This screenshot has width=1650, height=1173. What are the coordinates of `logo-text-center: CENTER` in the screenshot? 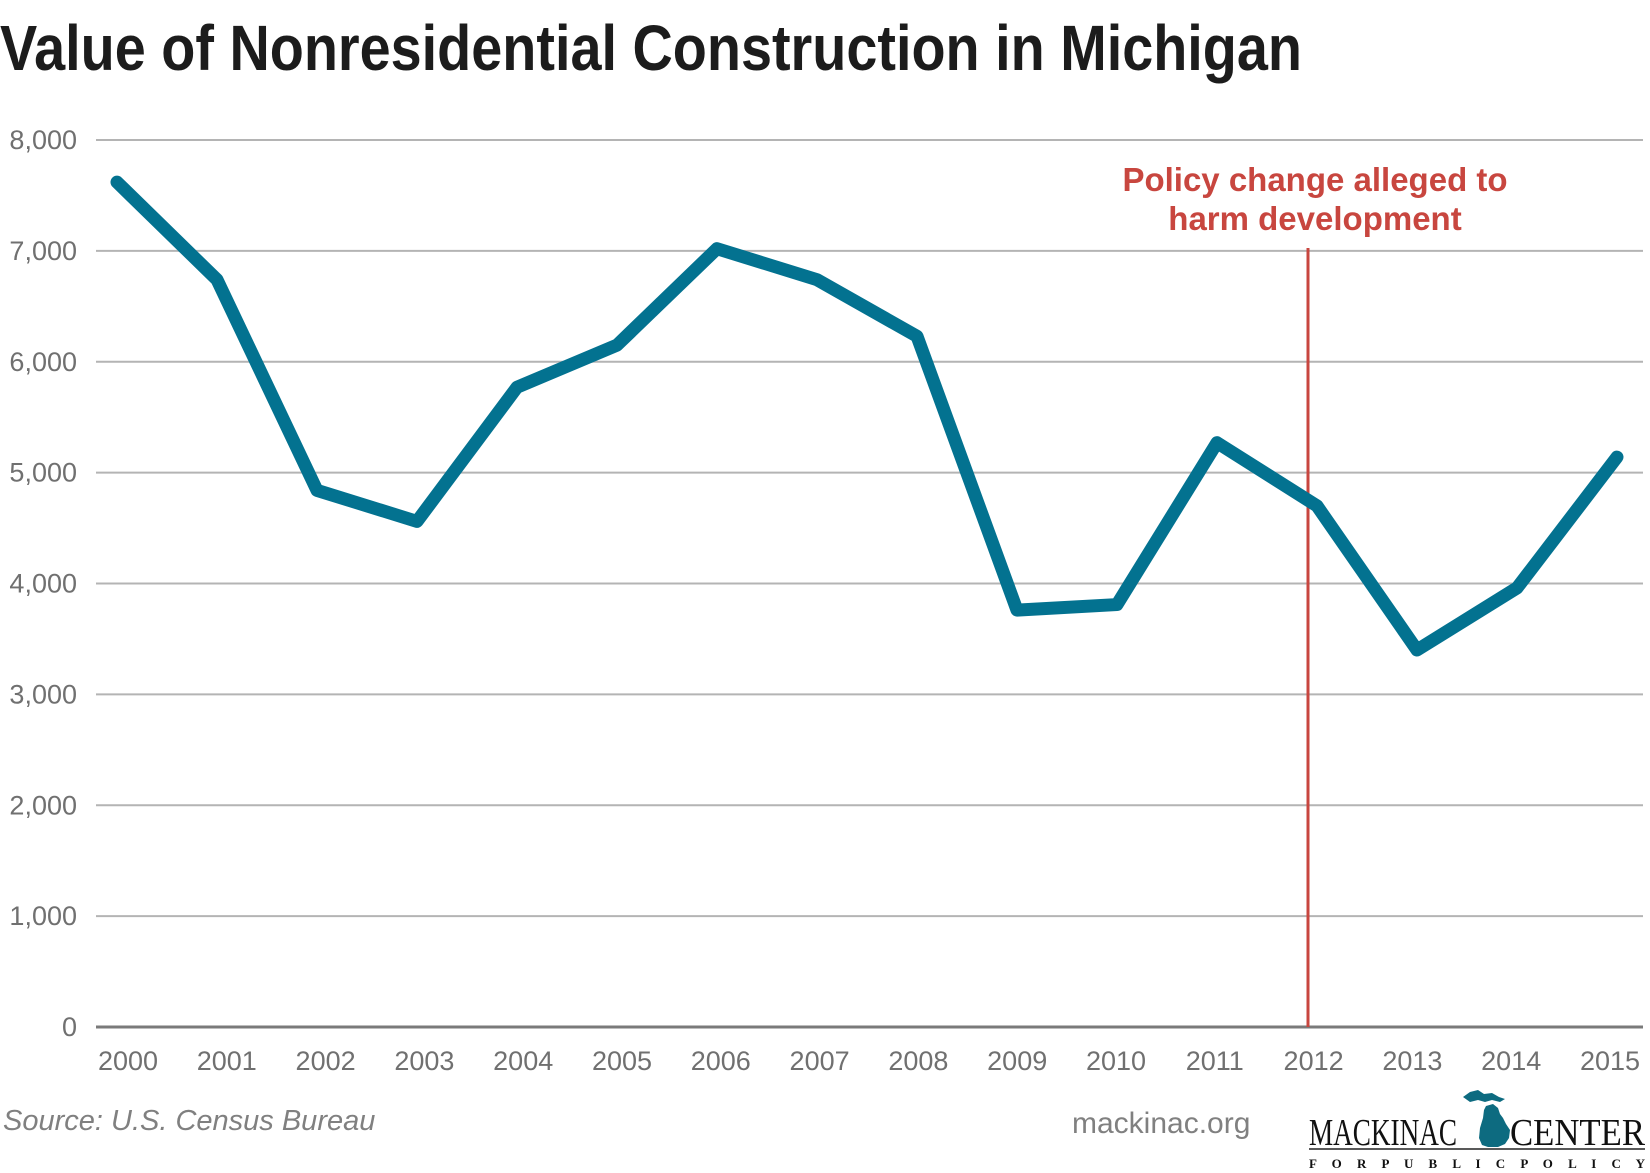 It's located at (1578, 1133).